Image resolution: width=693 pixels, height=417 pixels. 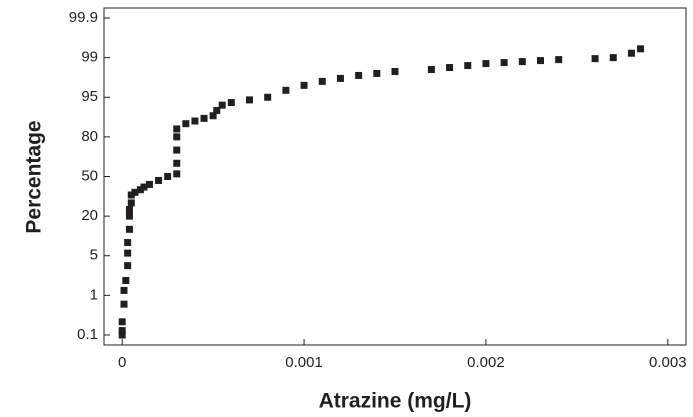 What do you see at coordinates (89, 57) in the screenshot?
I see `y-tick-label: 99` at bounding box center [89, 57].